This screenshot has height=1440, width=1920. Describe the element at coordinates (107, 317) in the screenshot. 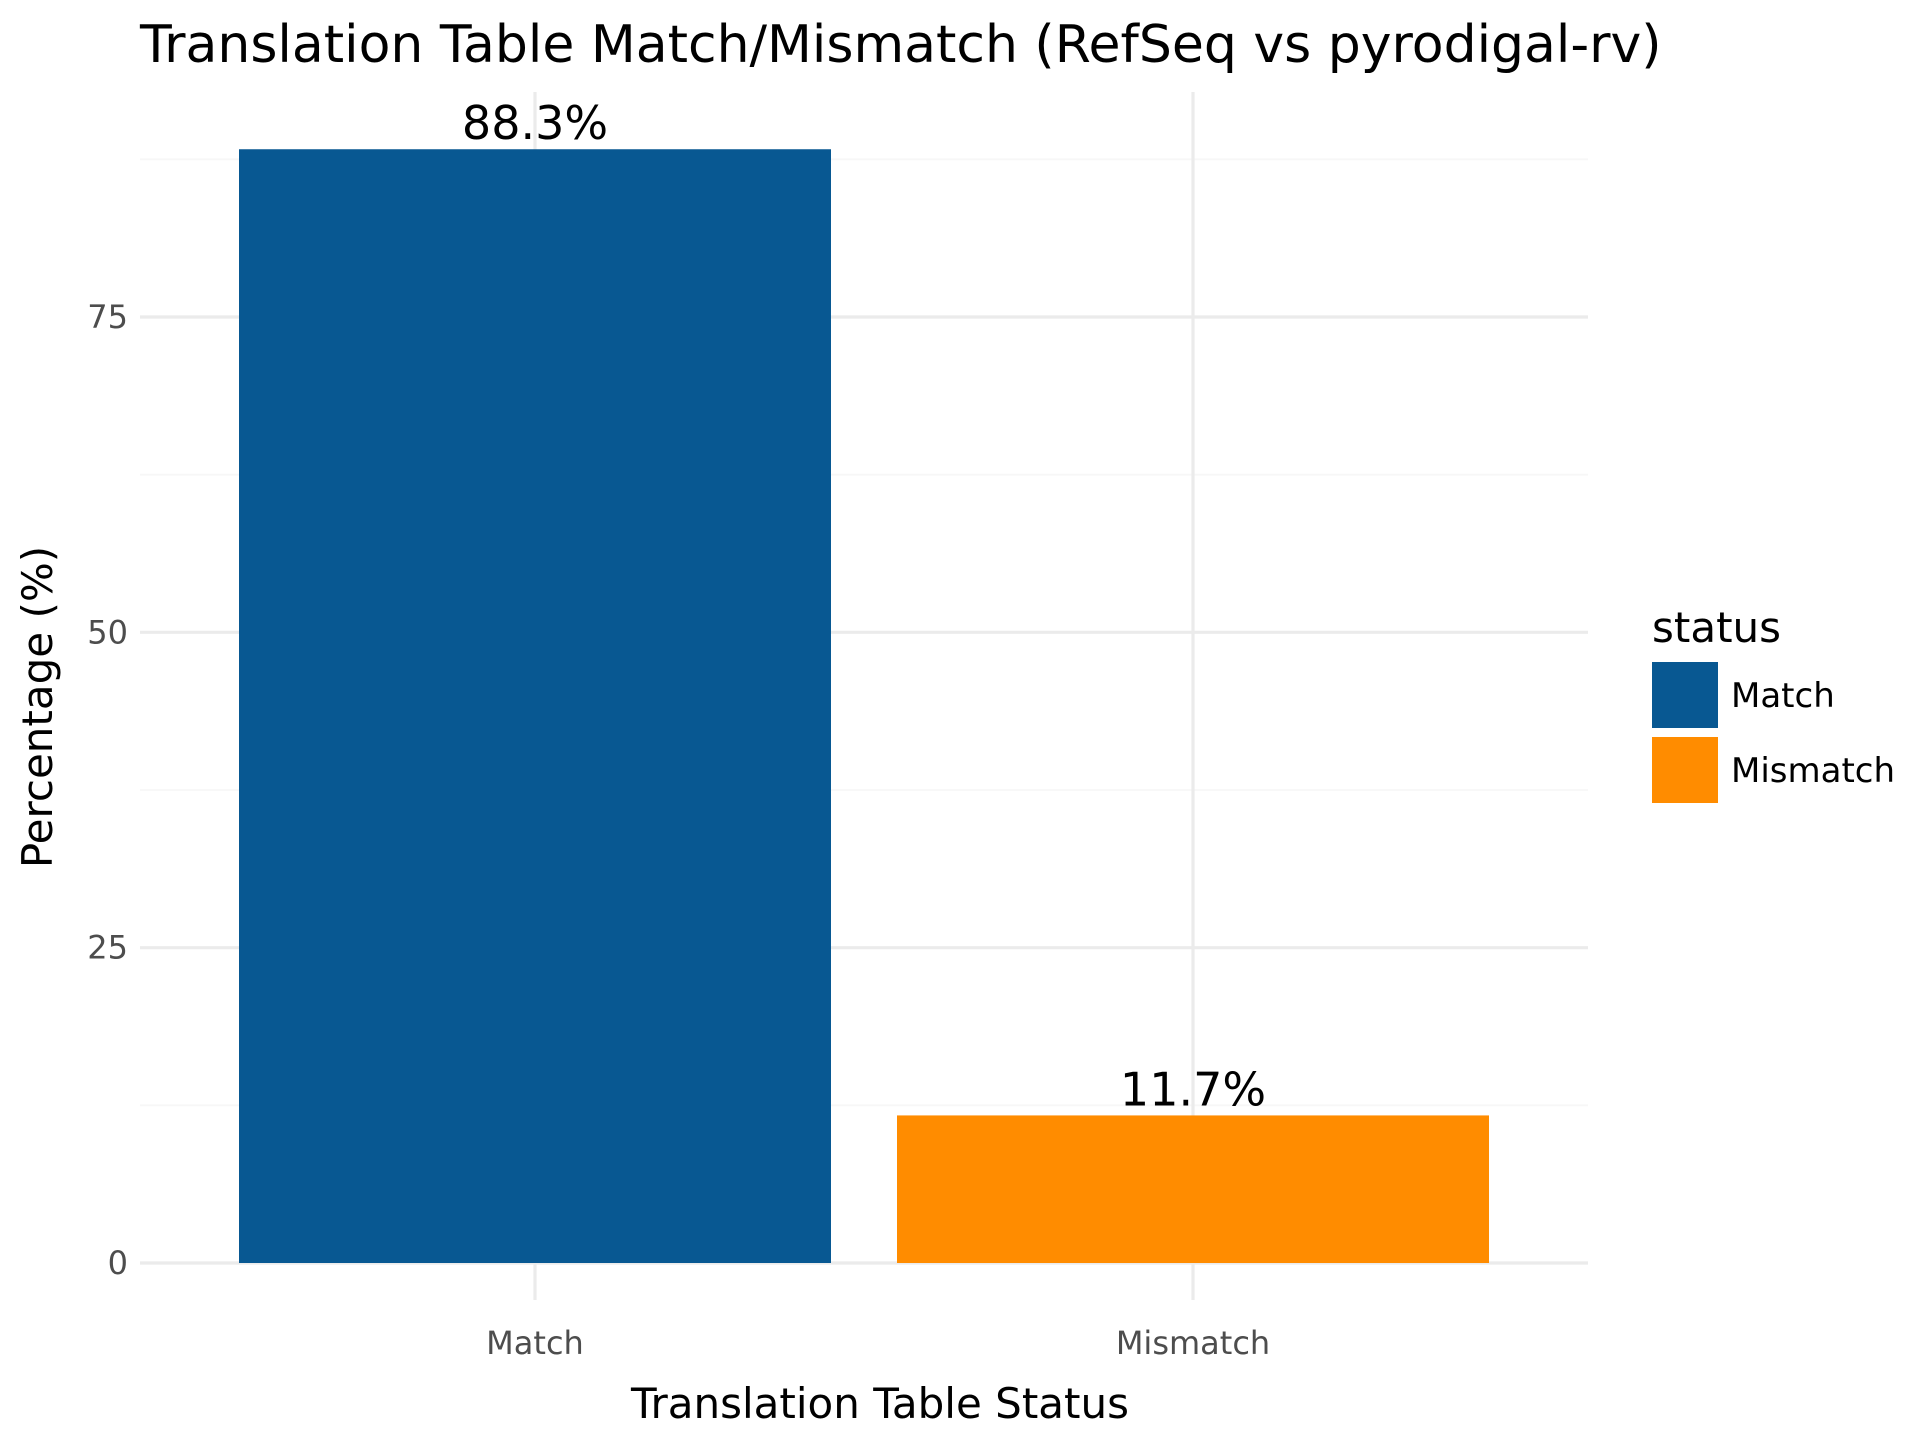

I see `y-tick-label: 75` at that location.